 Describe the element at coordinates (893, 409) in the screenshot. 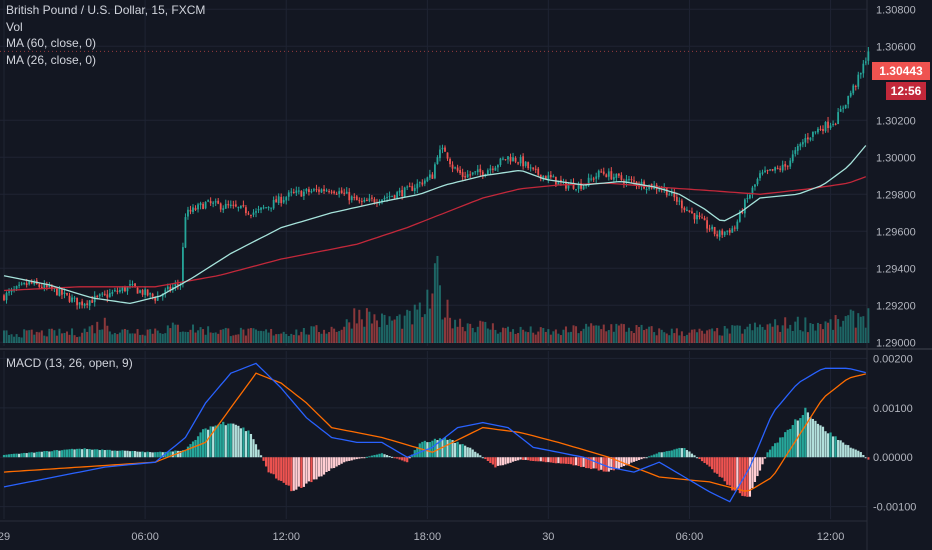

I see `macd-tick-label: 0.00100` at that location.